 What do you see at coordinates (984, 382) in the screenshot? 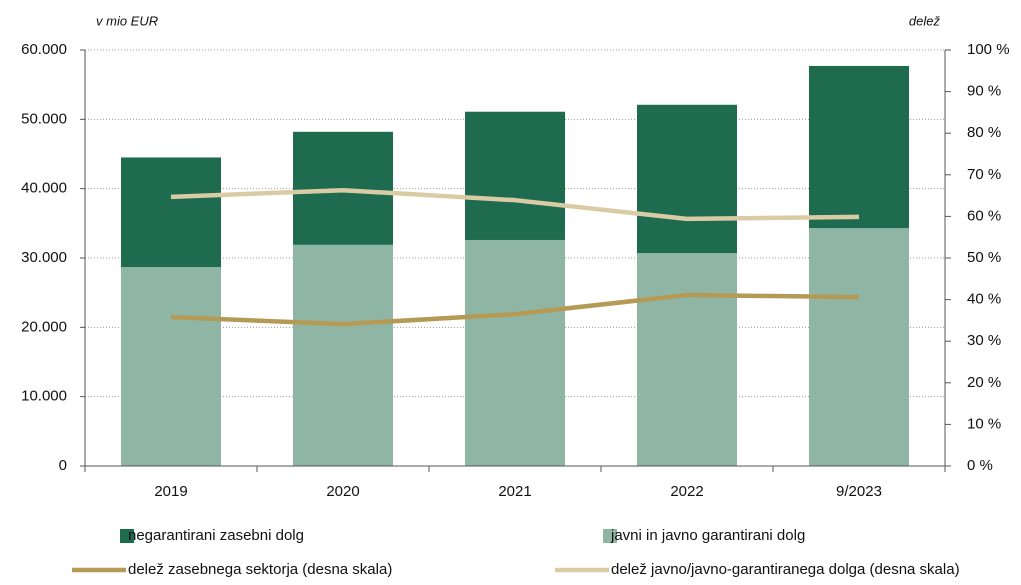
I see `y2-tick-label: 20 %` at bounding box center [984, 382].